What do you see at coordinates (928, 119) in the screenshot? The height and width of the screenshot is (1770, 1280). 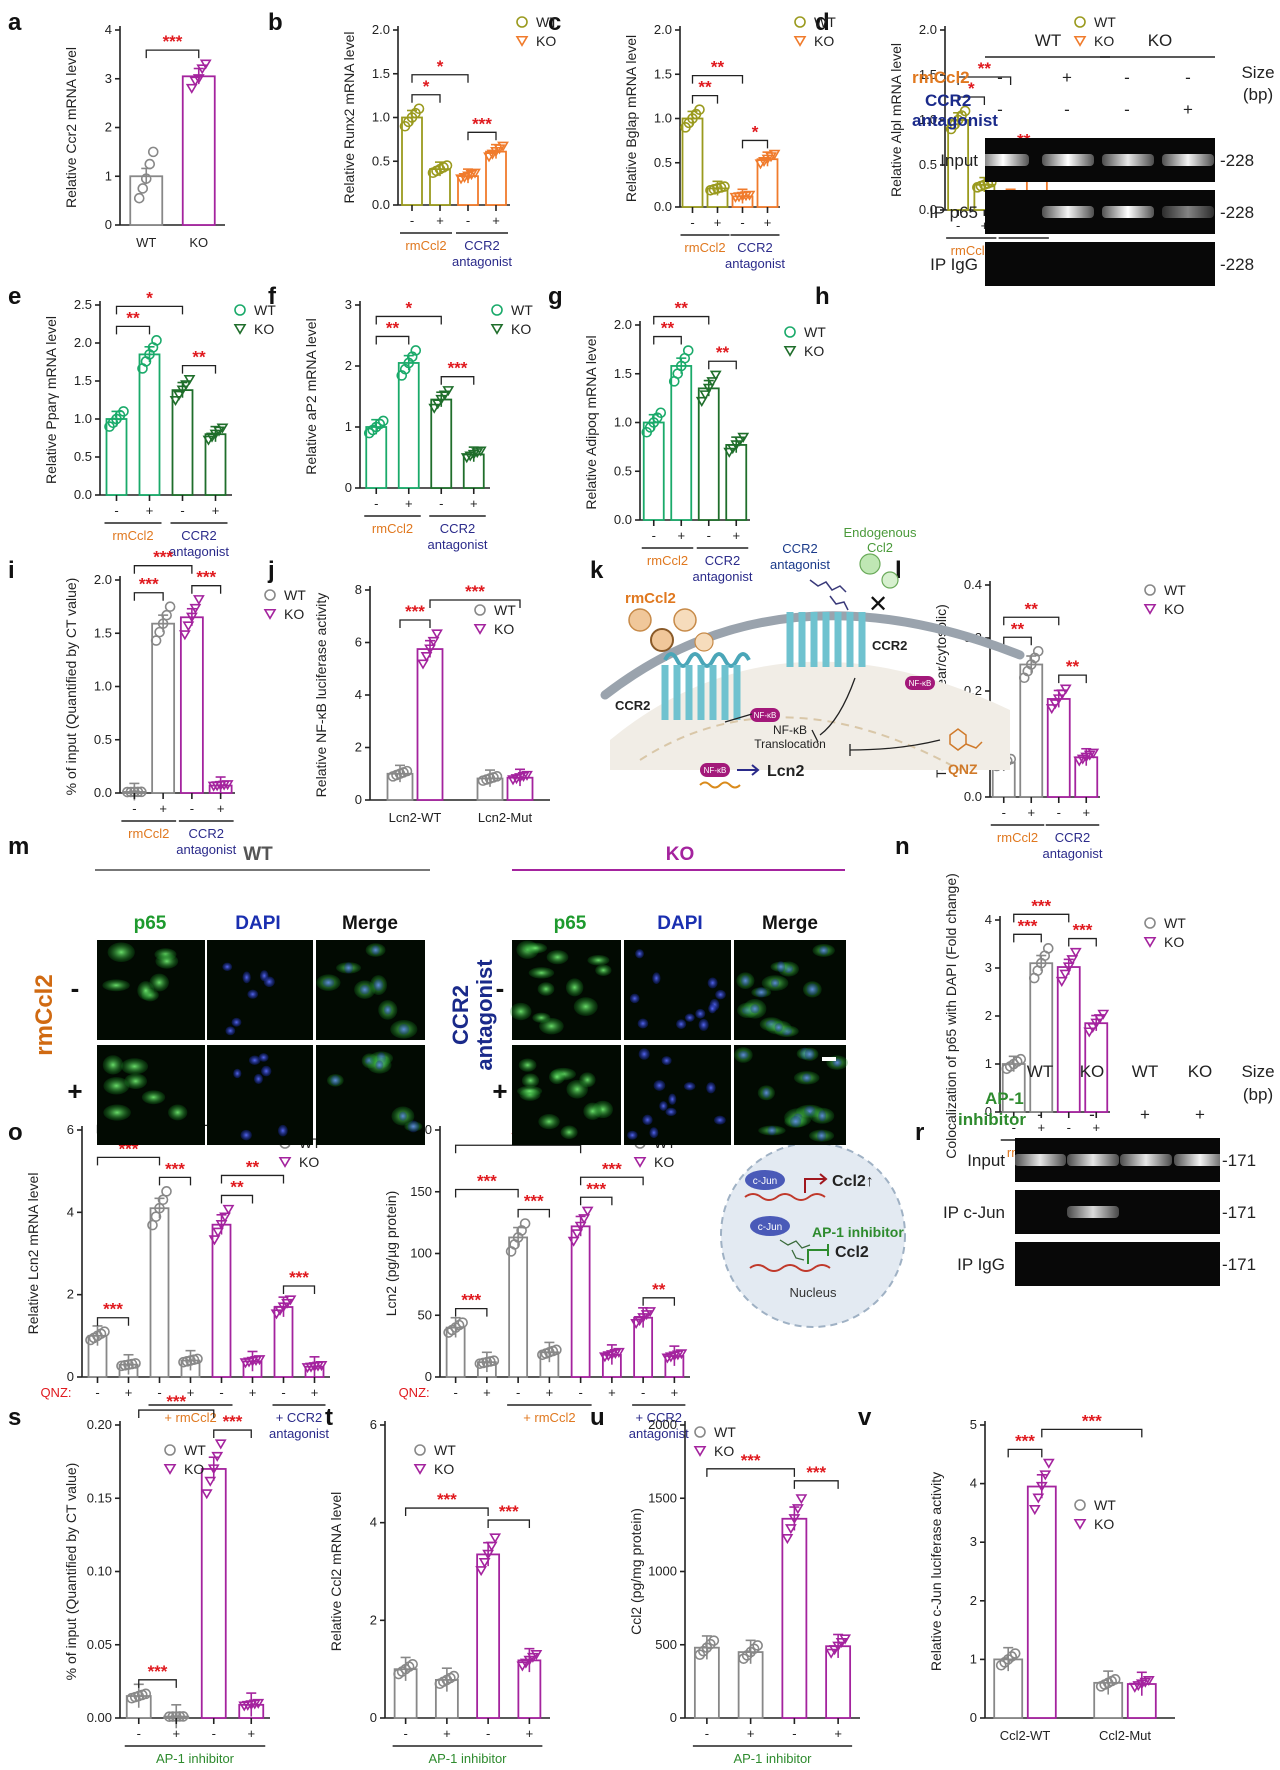 I see `y-tick-label: 1.0` at bounding box center [928, 119].